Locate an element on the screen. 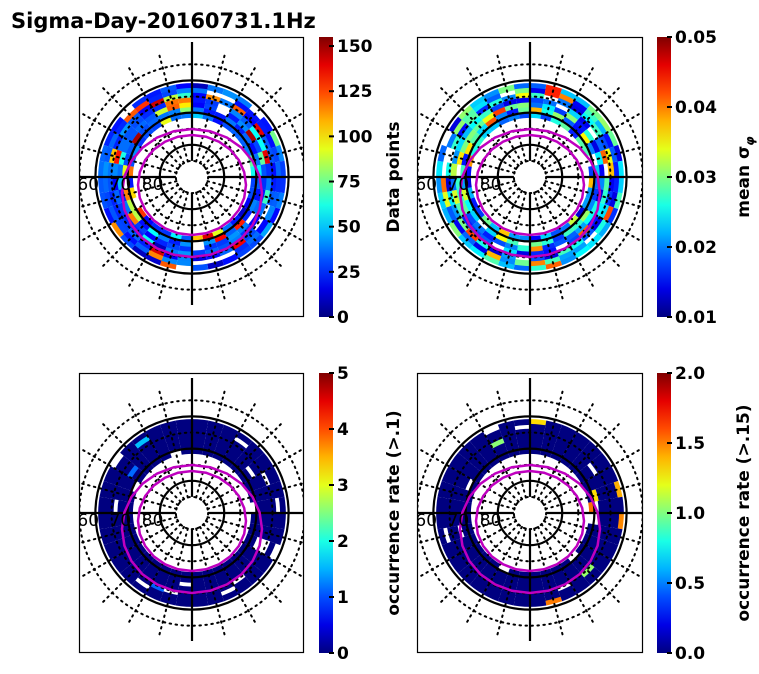 Image resolution: width=759 pixels, height=674 pixels. colorbar-label: mean σφ is located at coordinates (745, 177).